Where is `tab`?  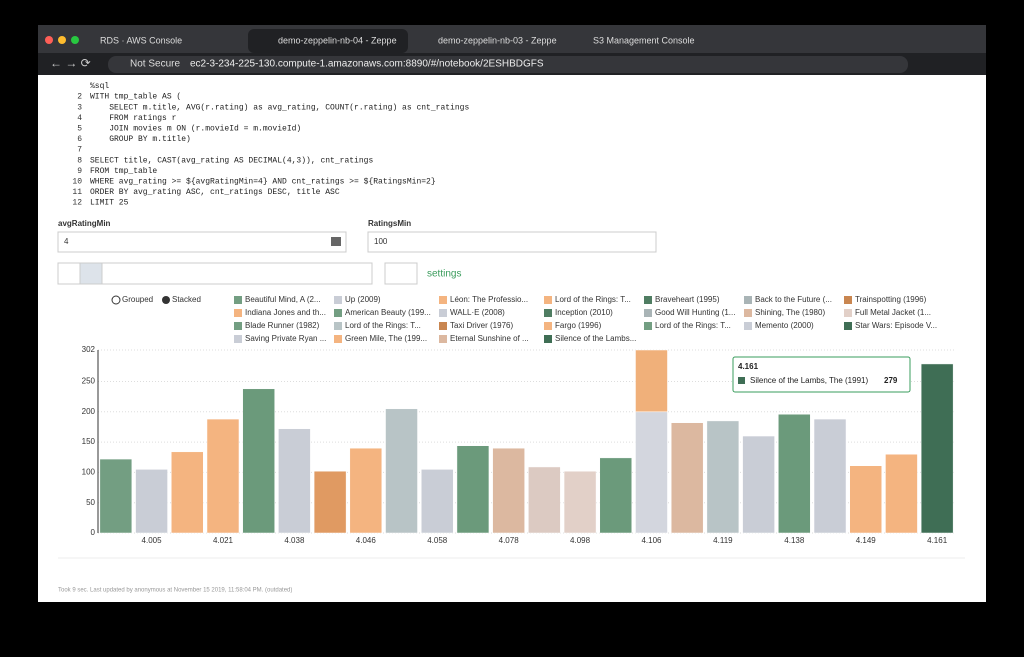 tab is located at coordinates (163, 41).